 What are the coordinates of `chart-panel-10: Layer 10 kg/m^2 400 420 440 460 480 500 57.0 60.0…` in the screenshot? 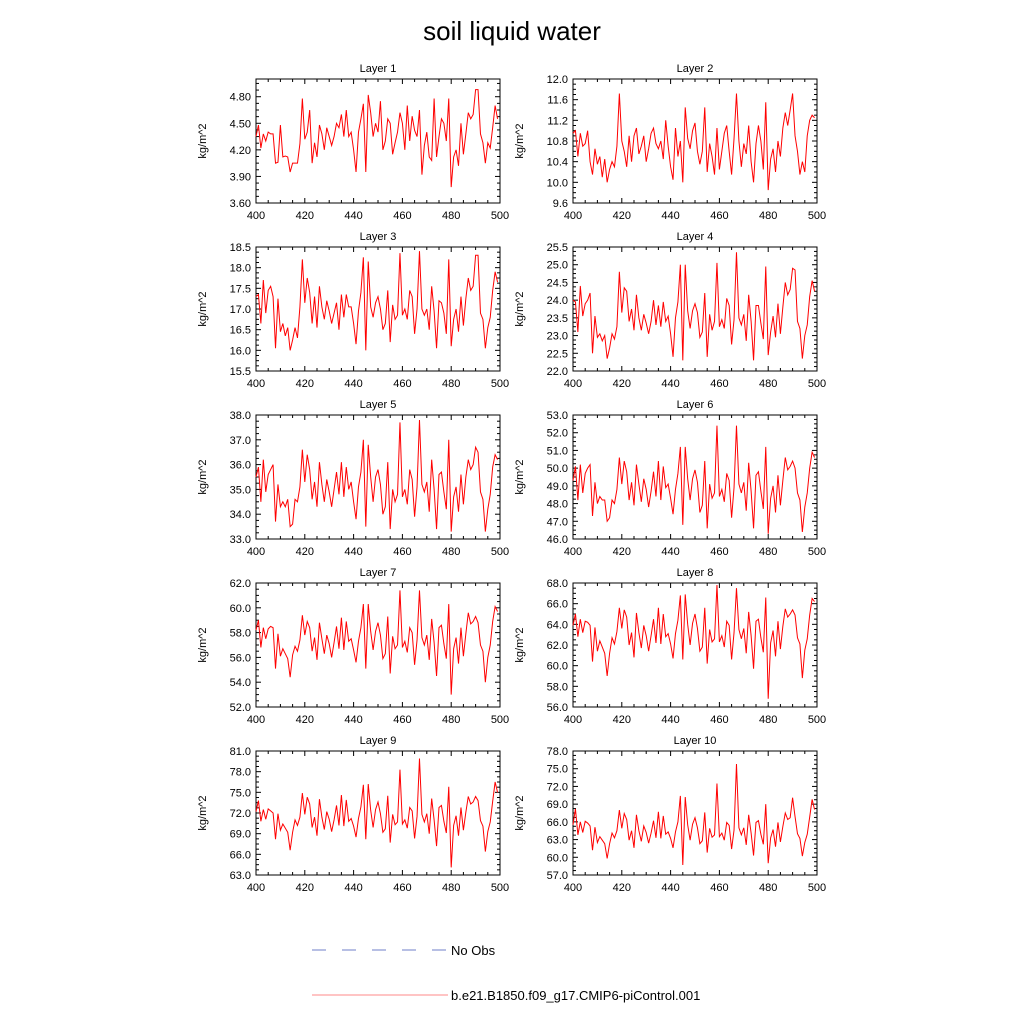 It's located at (670, 814).